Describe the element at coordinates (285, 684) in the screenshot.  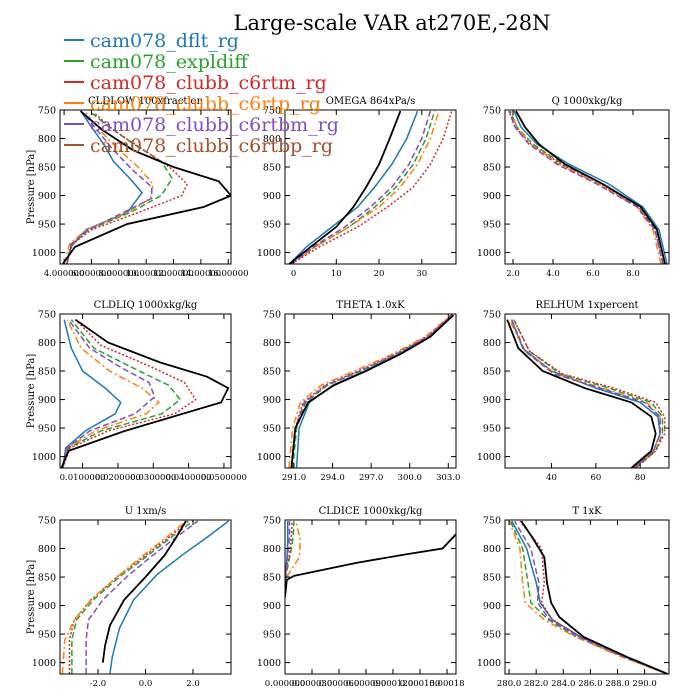
I see `x-tick-label: 0.000000` at that location.